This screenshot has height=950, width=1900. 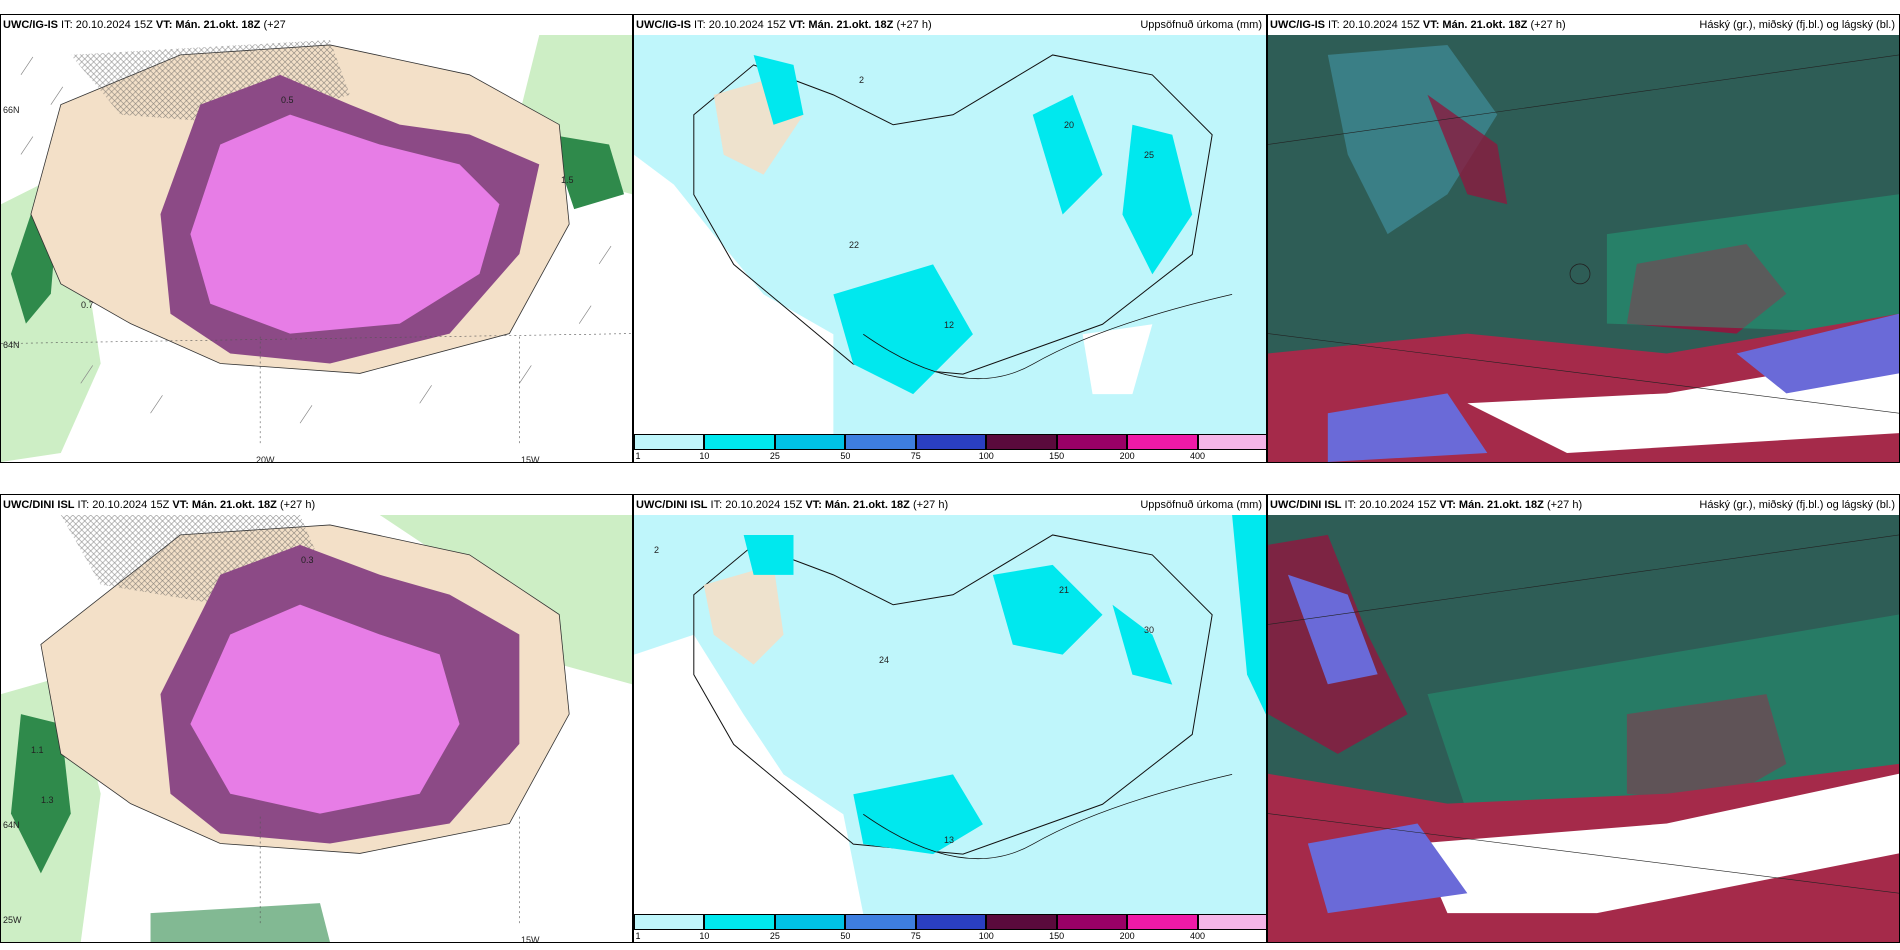 What do you see at coordinates (1064, 590) in the screenshot?
I see `precip-value: 21` at bounding box center [1064, 590].